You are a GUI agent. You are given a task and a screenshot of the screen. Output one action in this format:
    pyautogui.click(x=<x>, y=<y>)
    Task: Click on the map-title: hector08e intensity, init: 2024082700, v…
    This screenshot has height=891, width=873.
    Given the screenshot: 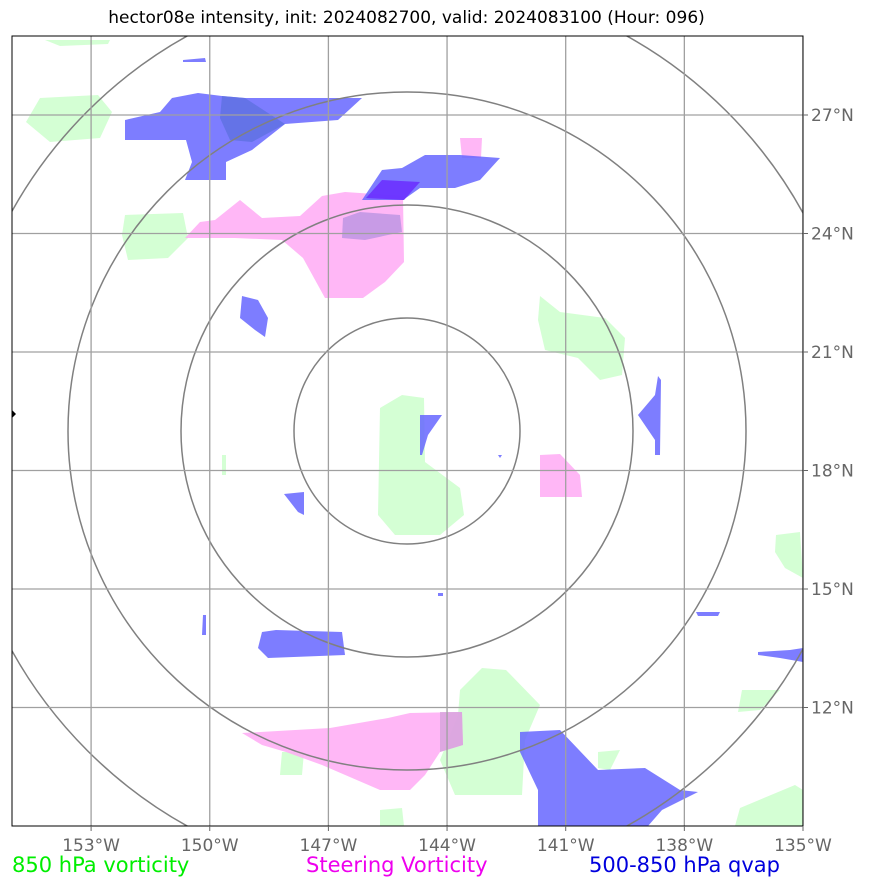 What is the action you would take?
    pyautogui.click(x=406, y=18)
    